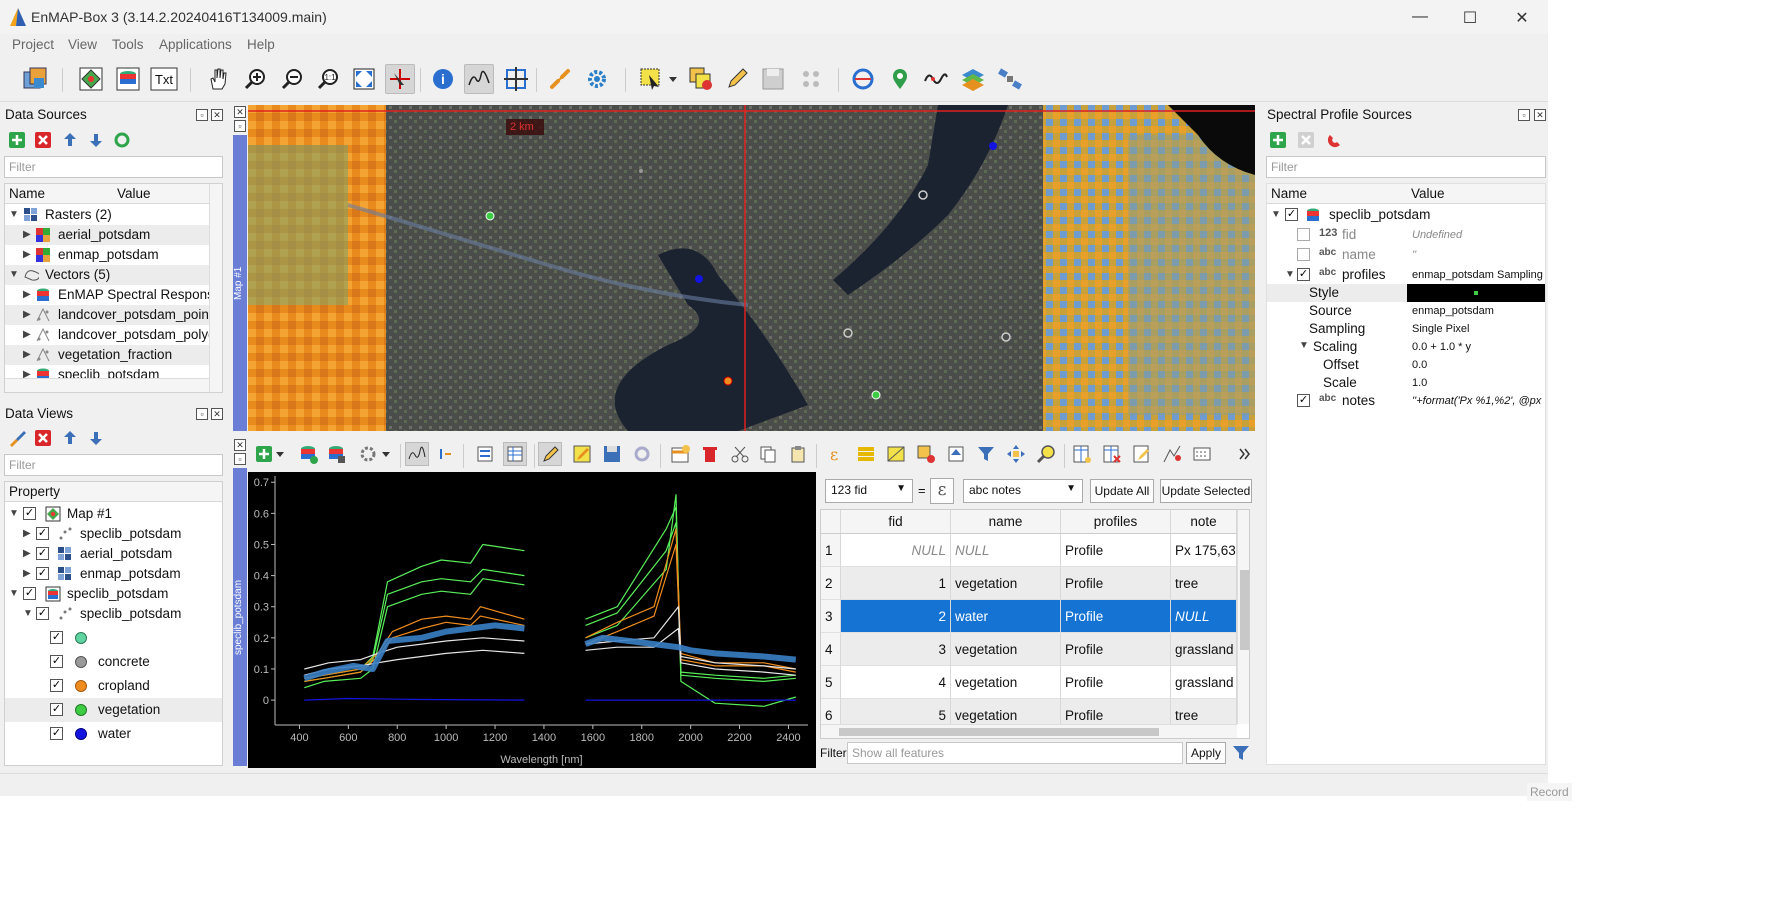 This screenshot has width=1778, height=903. Describe the element at coordinates (1351, 214) in the screenshot. I see `source-root: ▼ ✓ speclib_potsdam` at that location.